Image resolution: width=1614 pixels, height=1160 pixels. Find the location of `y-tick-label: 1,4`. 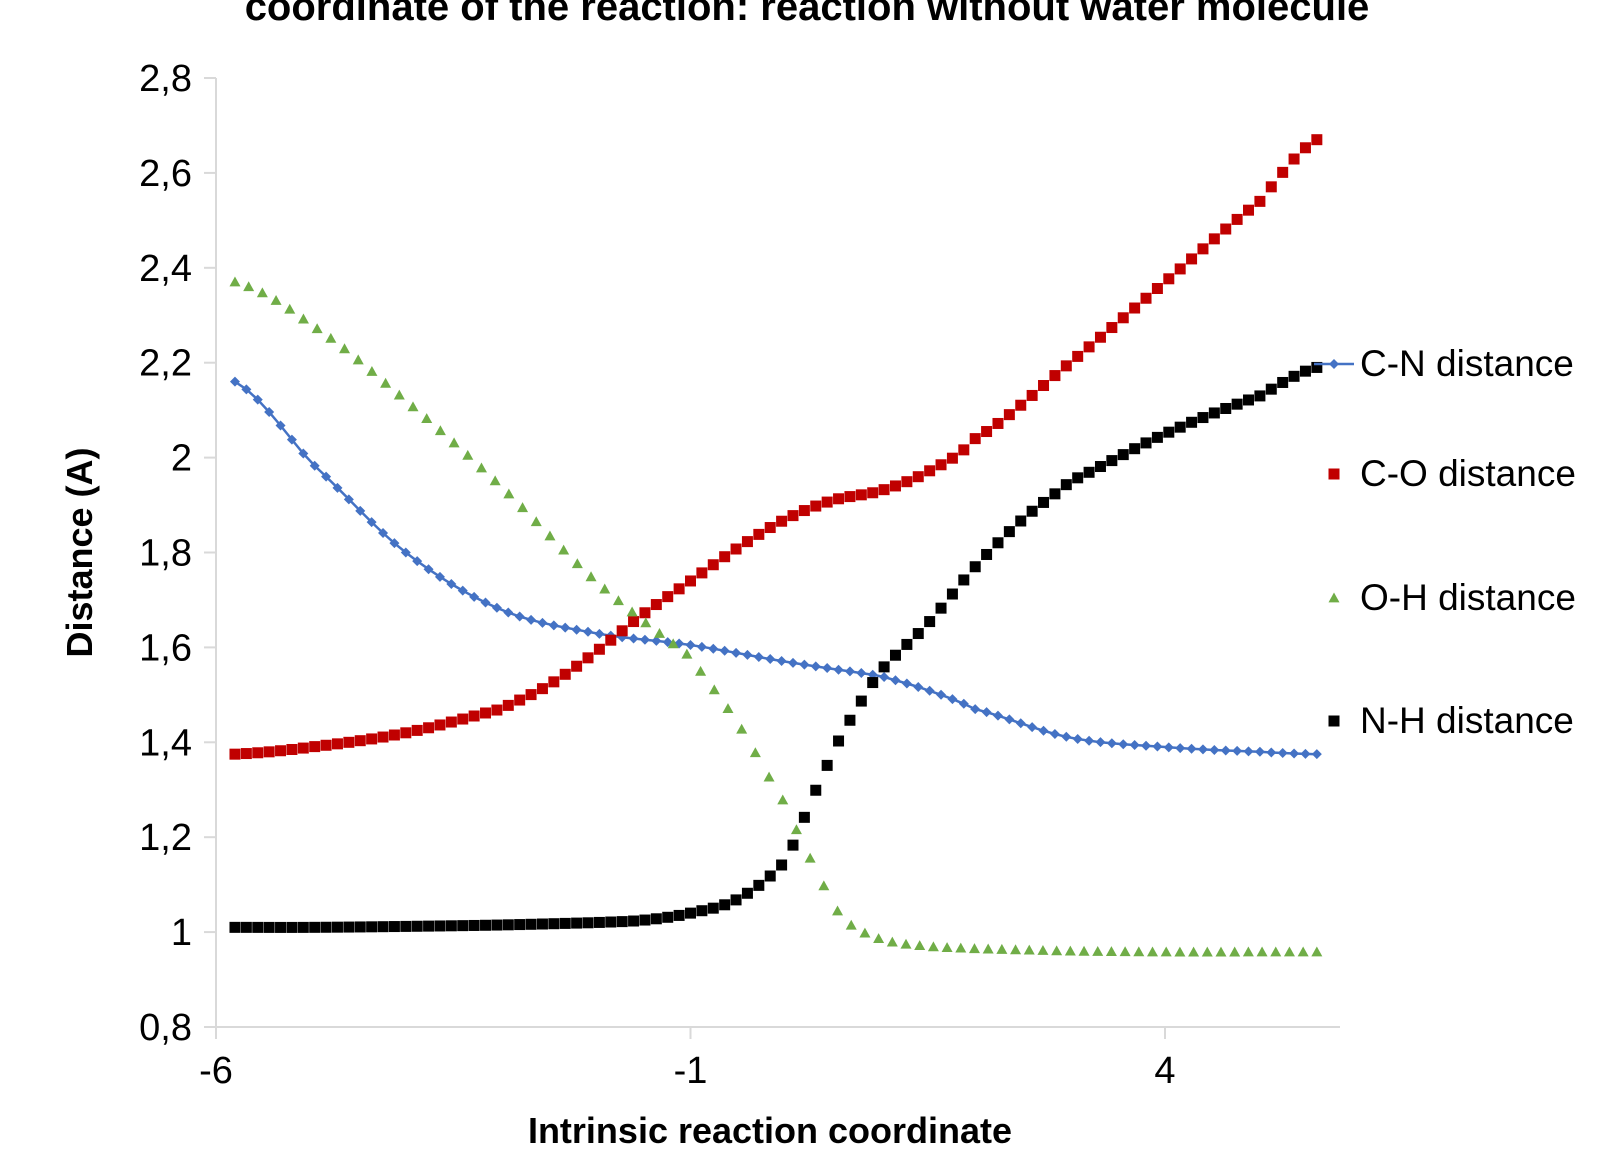

y-tick-label: 1,4 is located at coordinates (165, 743).